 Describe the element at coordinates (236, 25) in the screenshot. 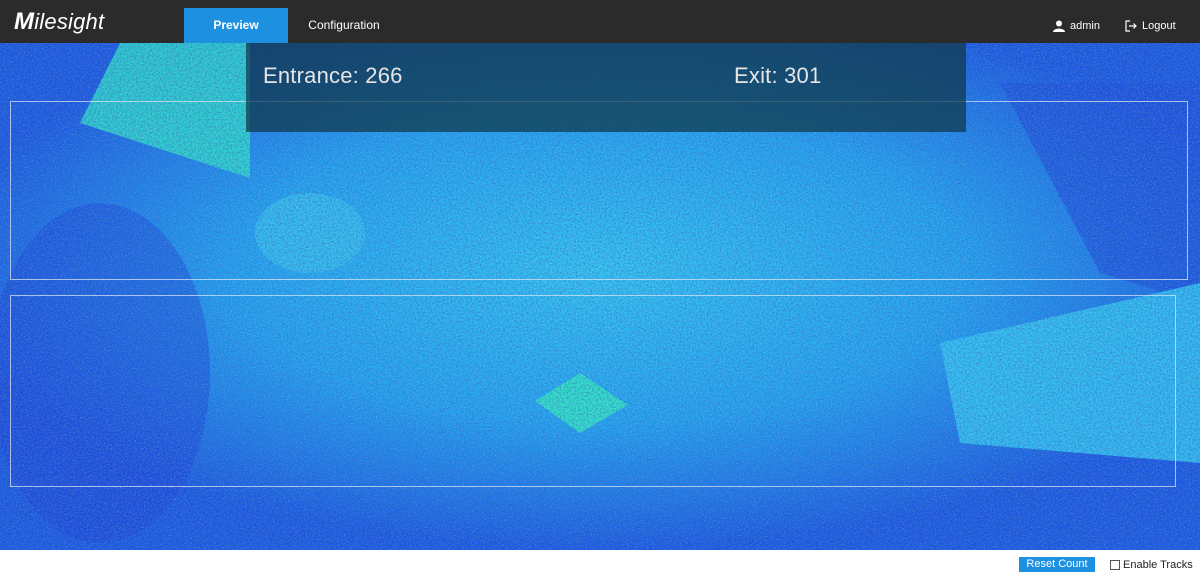

I see `tab-preview: Preview` at that location.